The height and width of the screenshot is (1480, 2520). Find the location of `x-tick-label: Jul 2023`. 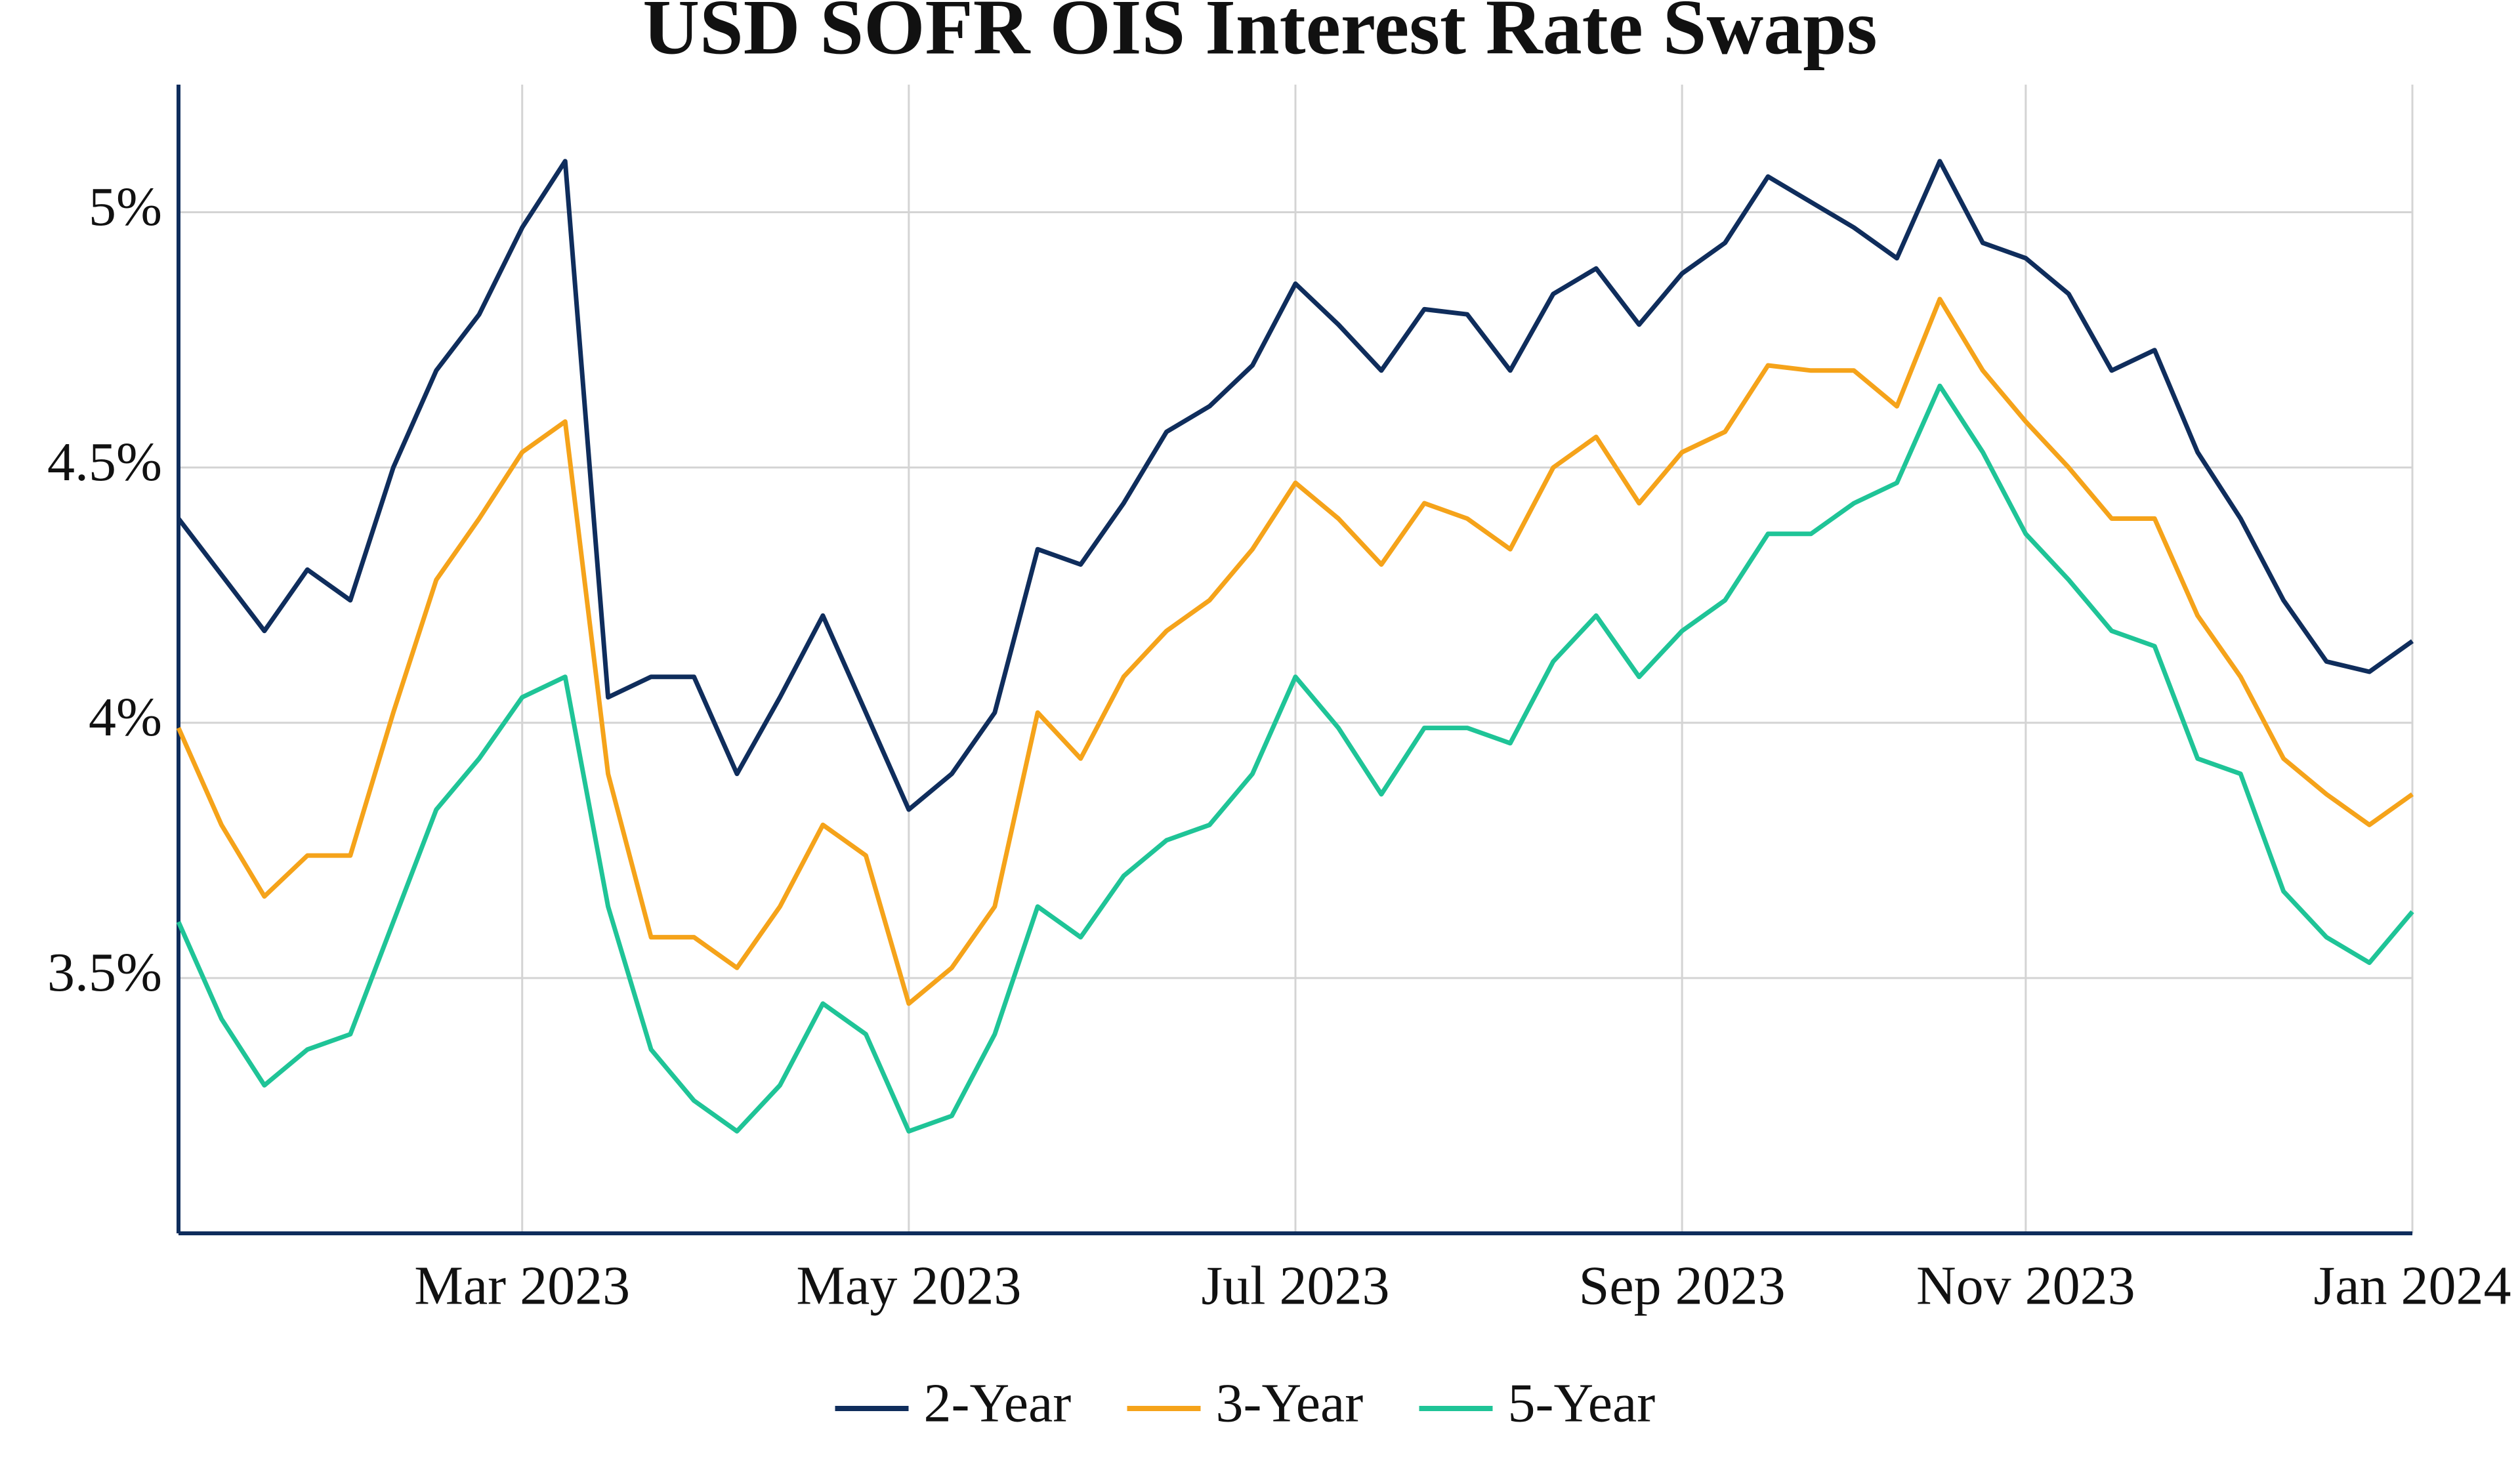

x-tick-label: Jul 2023 is located at coordinates (1295, 1285).